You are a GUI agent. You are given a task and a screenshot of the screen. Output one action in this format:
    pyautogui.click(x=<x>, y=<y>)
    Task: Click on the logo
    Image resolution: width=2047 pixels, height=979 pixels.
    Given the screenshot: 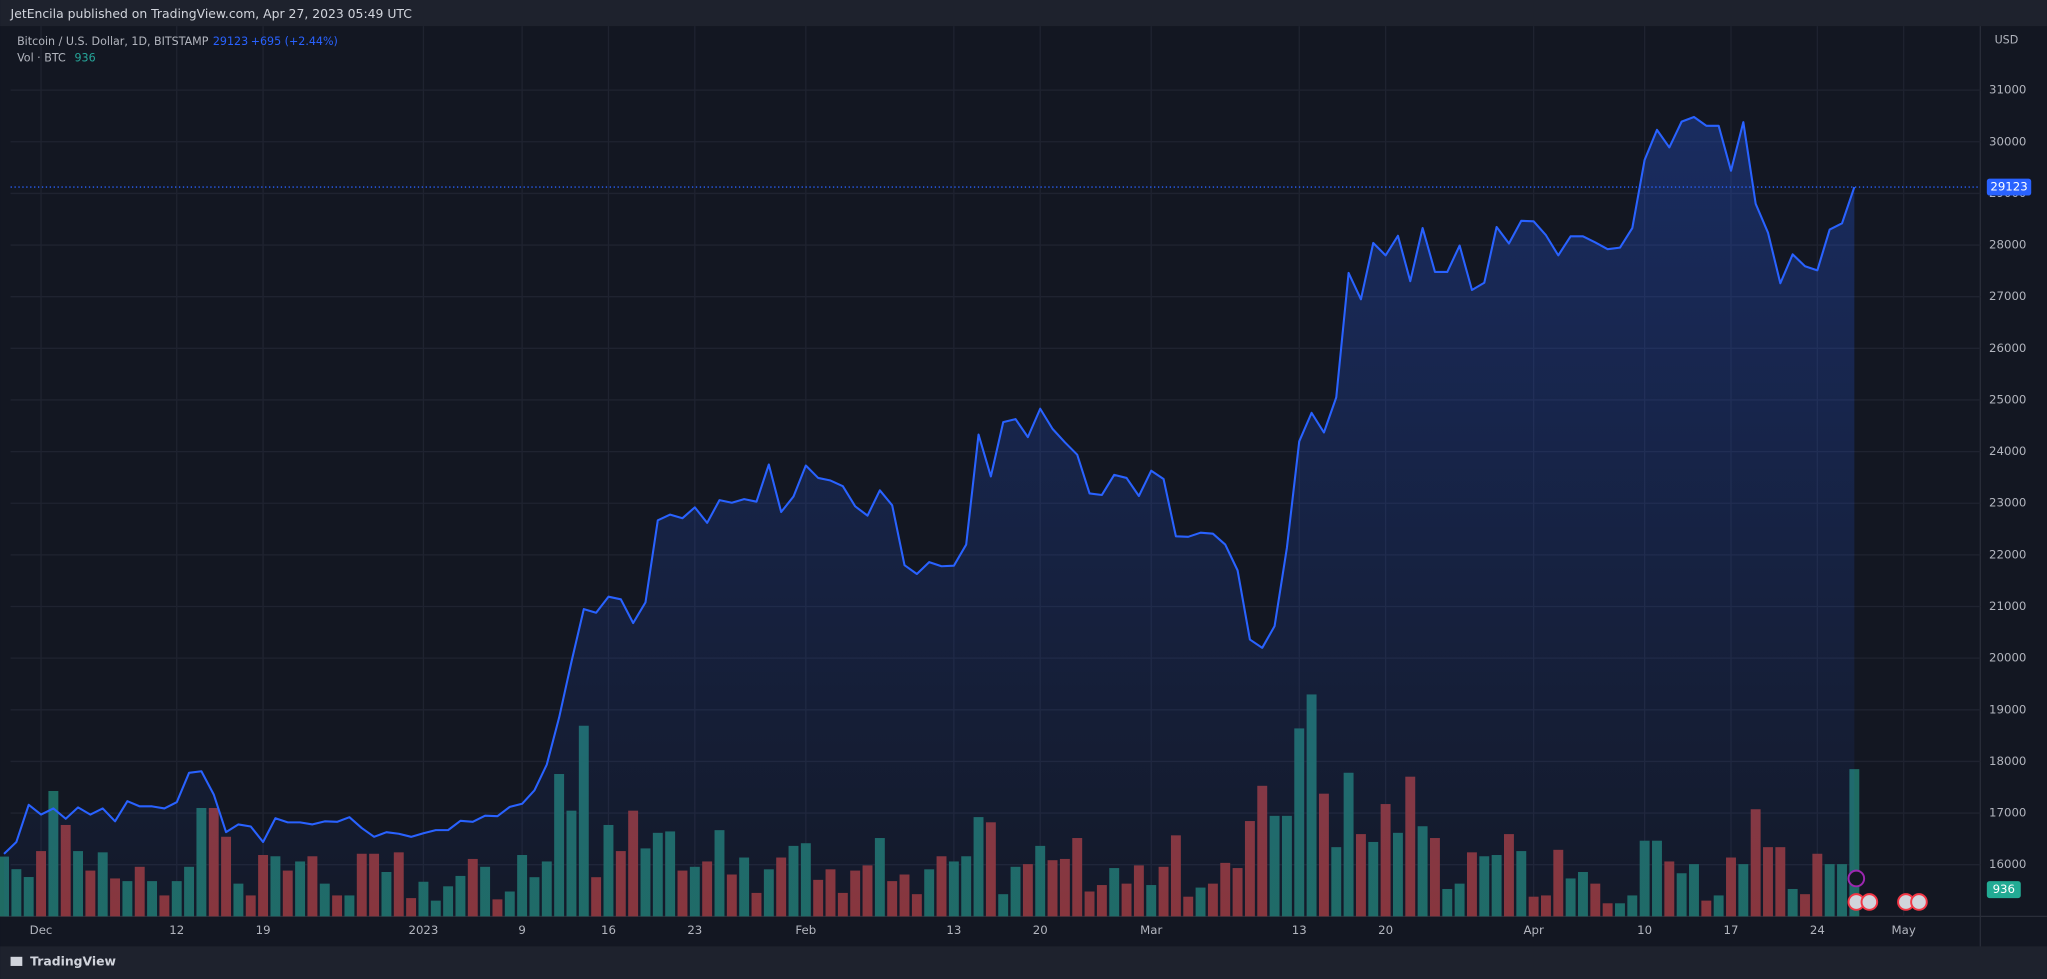 What is the action you would take?
    pyautogui.click(x=16, y=961)
    